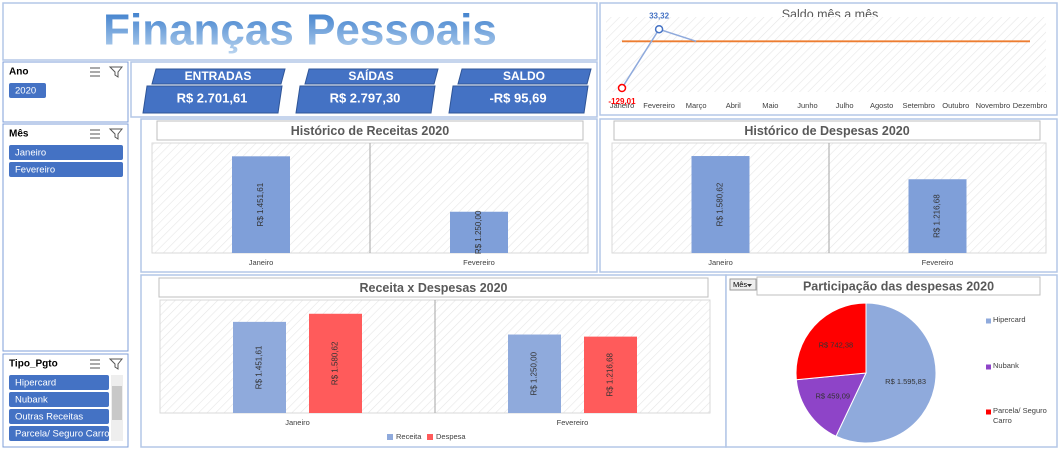 The width and height of the screenshot is (1060, 451). What do you see at coordinates (62, 434) in the screenshot?
I see `slicer-item: Parcela/ Seguro Carro` at bounding box center [62, 434].